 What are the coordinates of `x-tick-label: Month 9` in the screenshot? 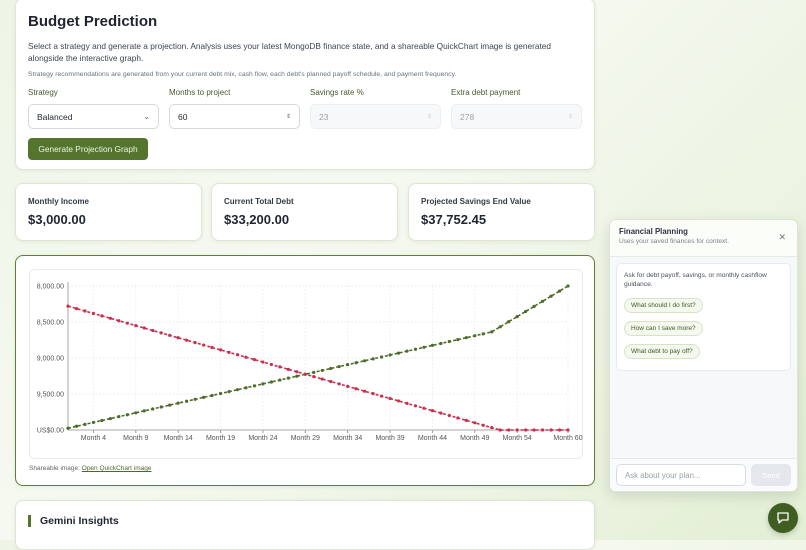 It's located at (135, 438).